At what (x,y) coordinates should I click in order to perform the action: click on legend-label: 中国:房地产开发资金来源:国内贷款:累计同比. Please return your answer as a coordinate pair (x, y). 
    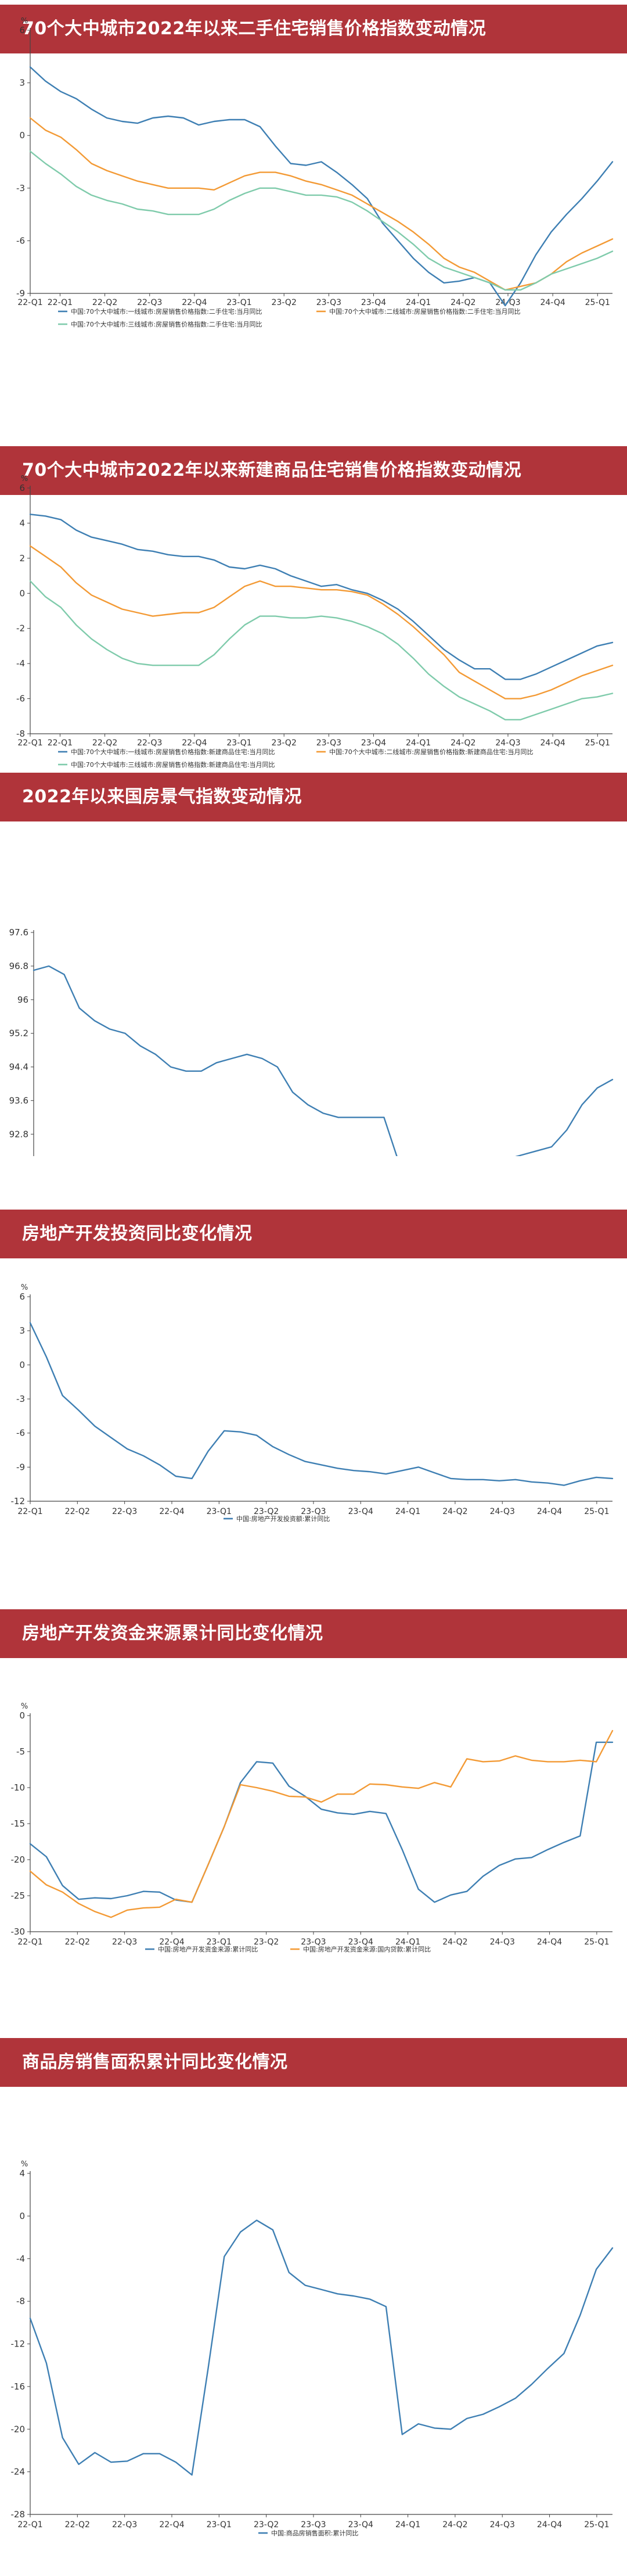
    Looking at the image, I should click on (367, 1949).